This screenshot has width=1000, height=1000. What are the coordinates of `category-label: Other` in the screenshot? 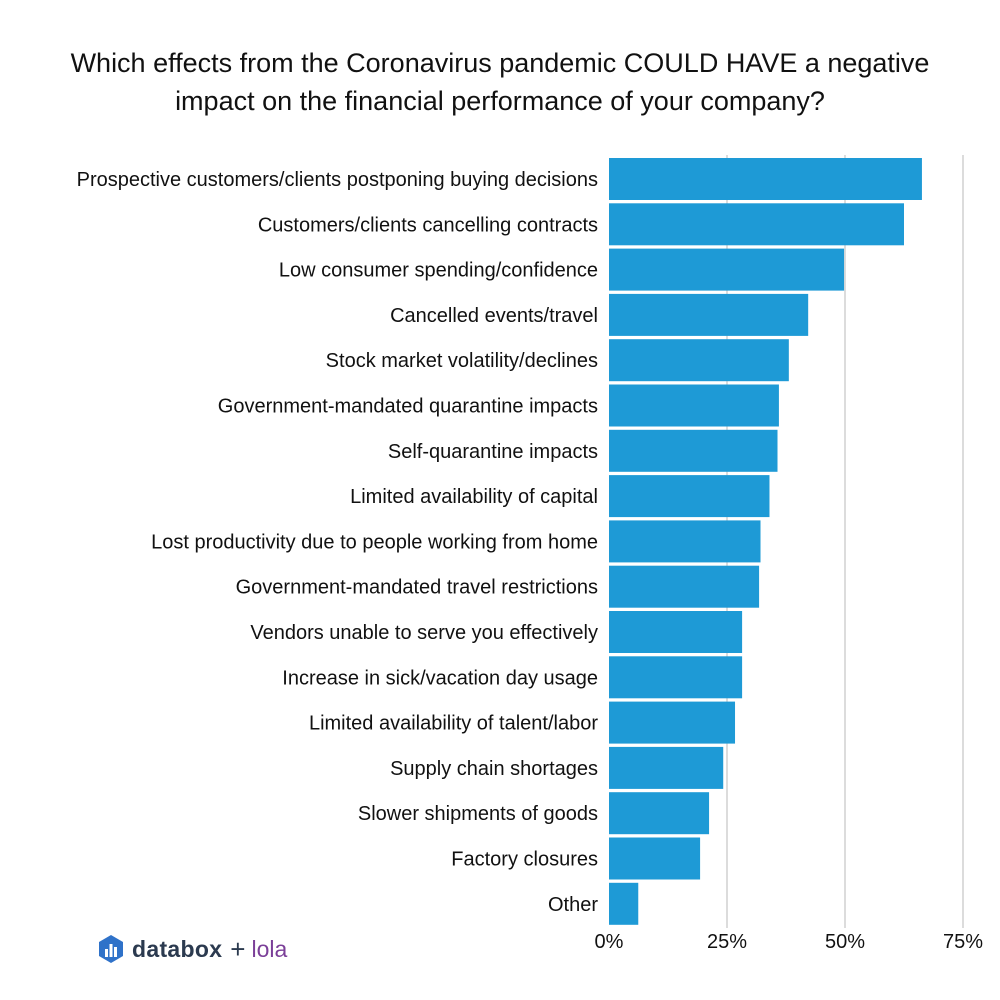 It's located at (573, 905).